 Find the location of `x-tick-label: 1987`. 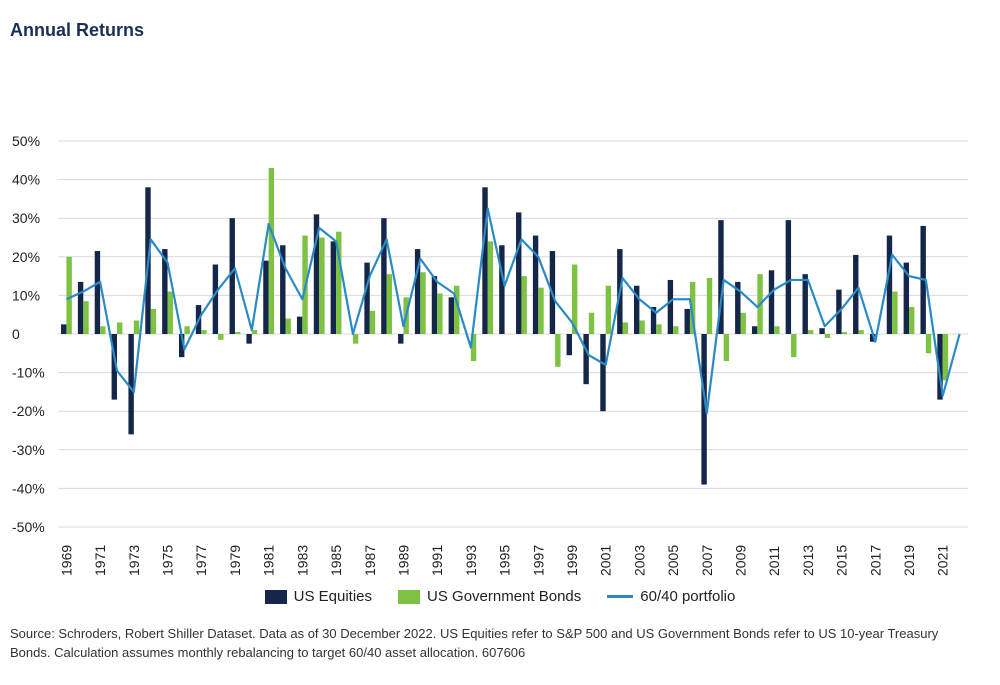

x-tick-label: 1987 is located at coordinates (370, 560).